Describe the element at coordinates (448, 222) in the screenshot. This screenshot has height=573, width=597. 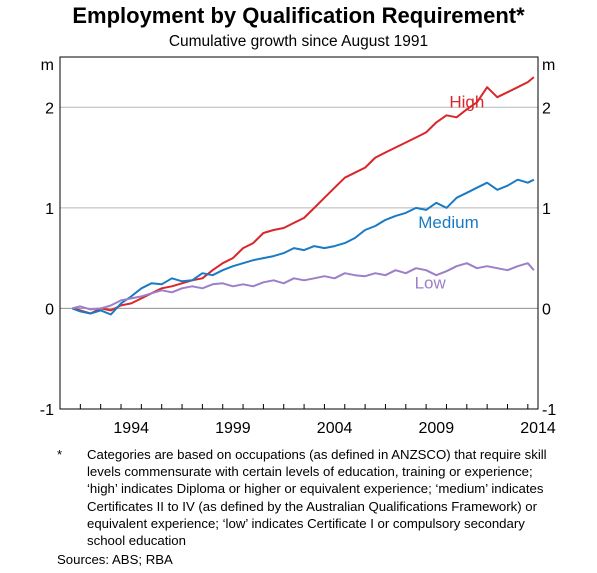
I see `series-label-medium: Medium` at that location.